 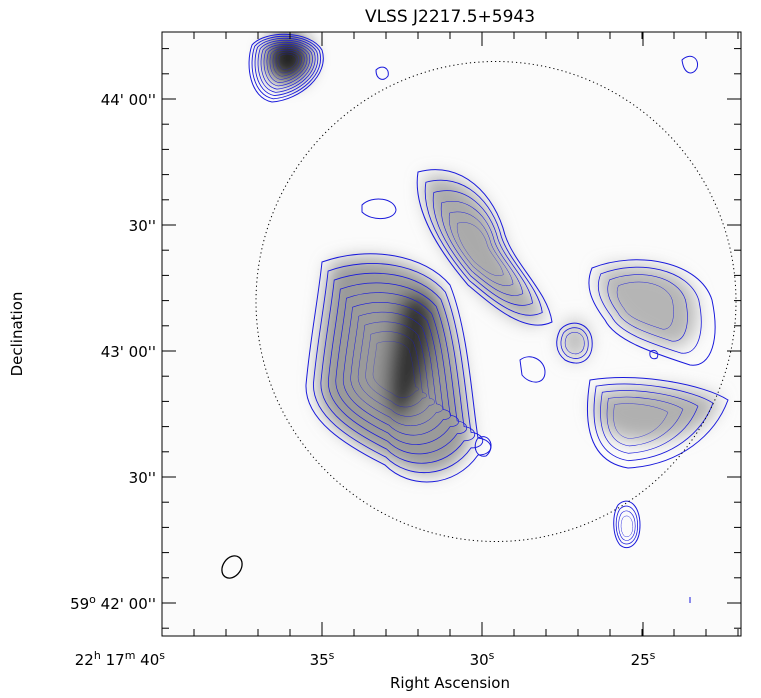 I want to click on tick-label: 35s, so click(x=322, y=659).